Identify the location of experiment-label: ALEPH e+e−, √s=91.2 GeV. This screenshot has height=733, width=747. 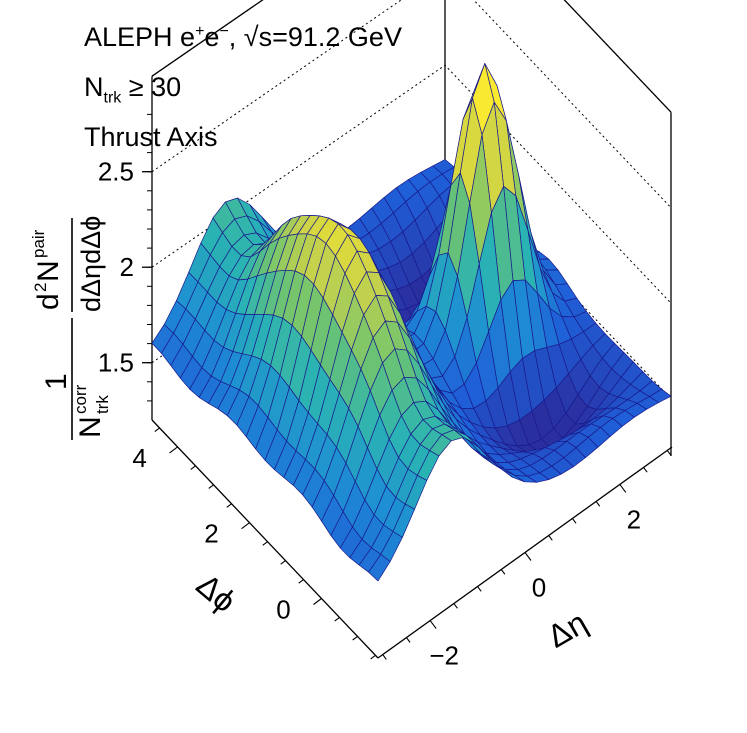
(243, 37).